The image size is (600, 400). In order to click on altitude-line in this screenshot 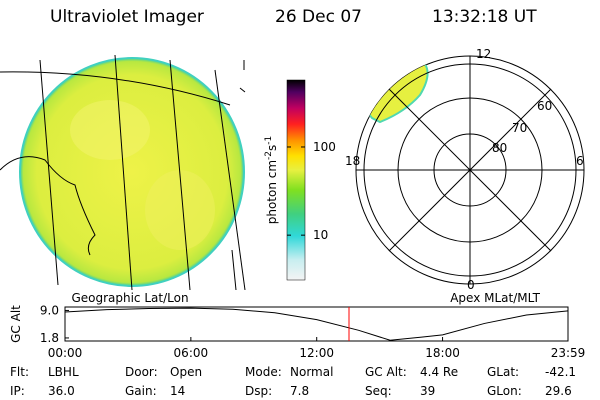, I will do `click(316, 324)`.